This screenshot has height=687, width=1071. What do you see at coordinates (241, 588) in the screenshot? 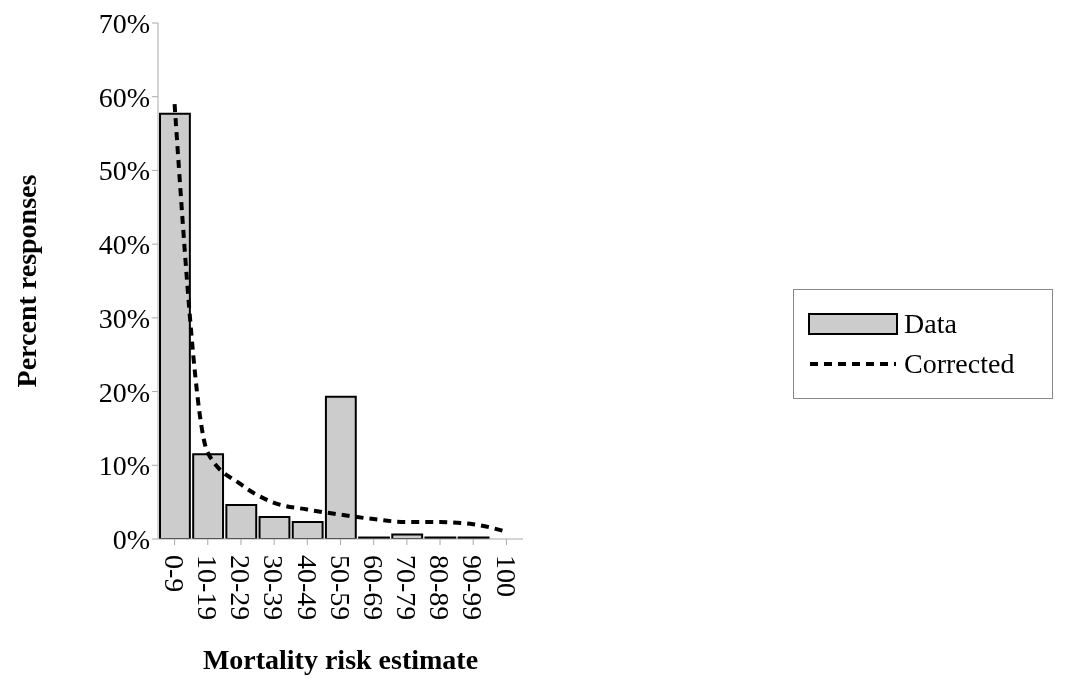
I see `x-tick-label: 20-29` at bounding box center [241, 588].